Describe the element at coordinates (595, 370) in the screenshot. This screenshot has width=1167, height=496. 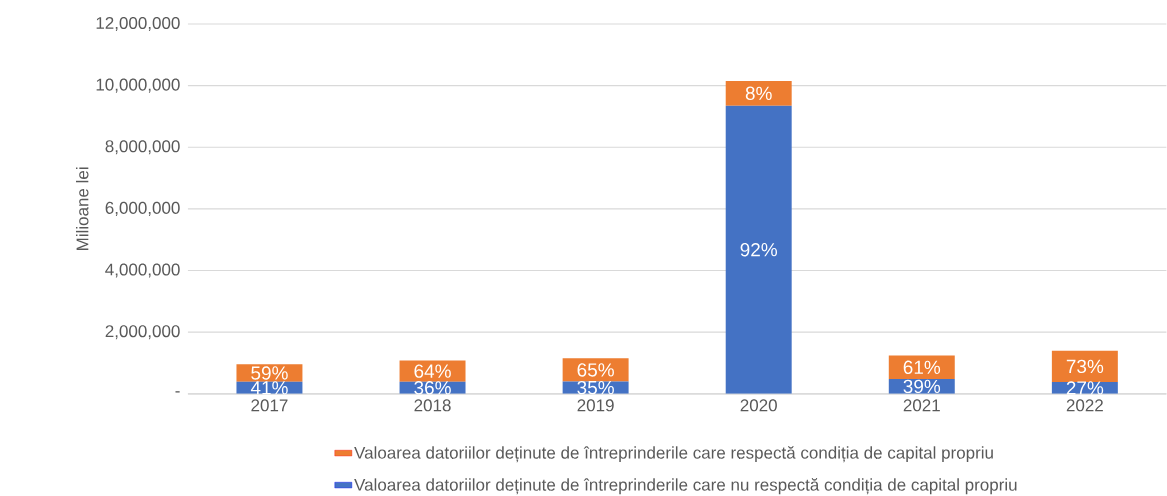
I see `annotation: 65%` at that location.